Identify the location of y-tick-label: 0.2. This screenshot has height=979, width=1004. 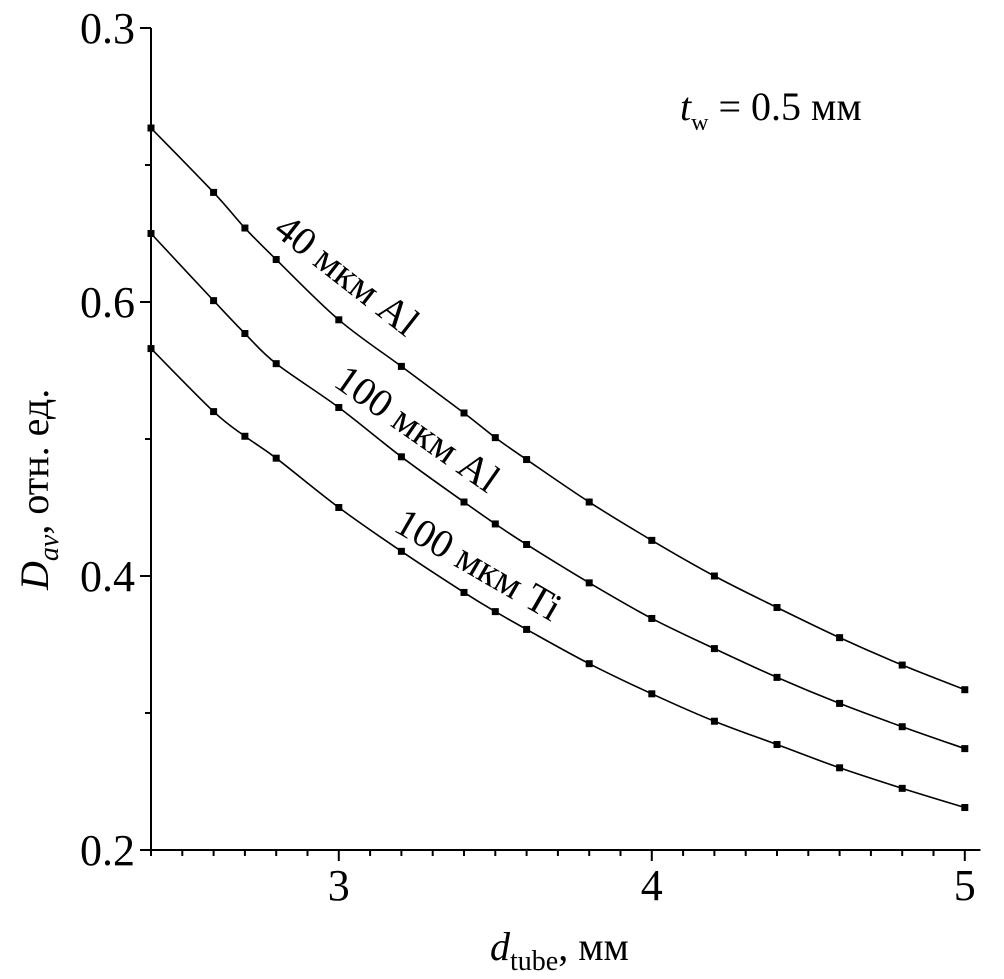
(107, 850).